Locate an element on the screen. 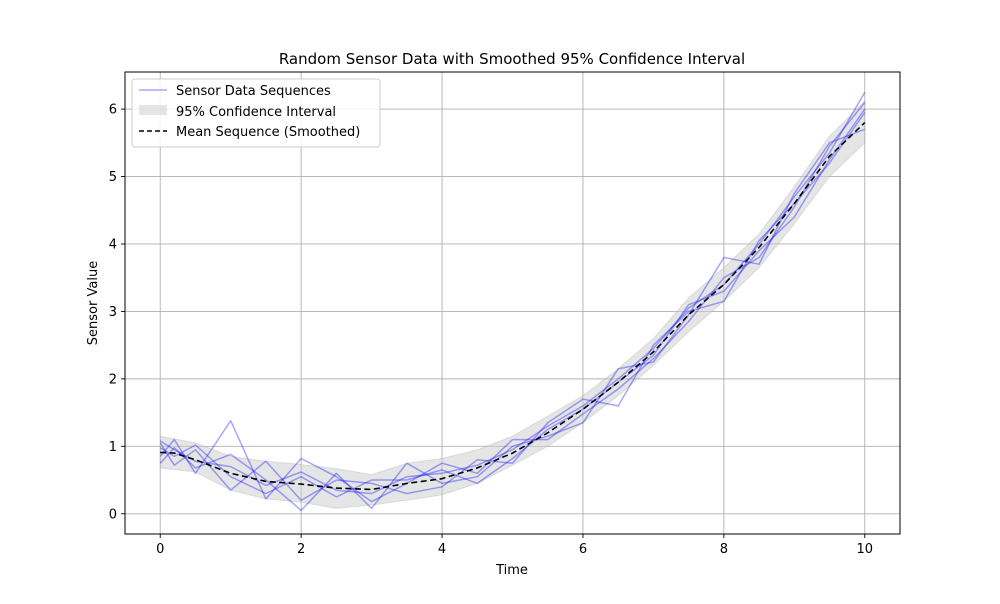  x-tick-label: 0 is located at coordinates (160, 549).